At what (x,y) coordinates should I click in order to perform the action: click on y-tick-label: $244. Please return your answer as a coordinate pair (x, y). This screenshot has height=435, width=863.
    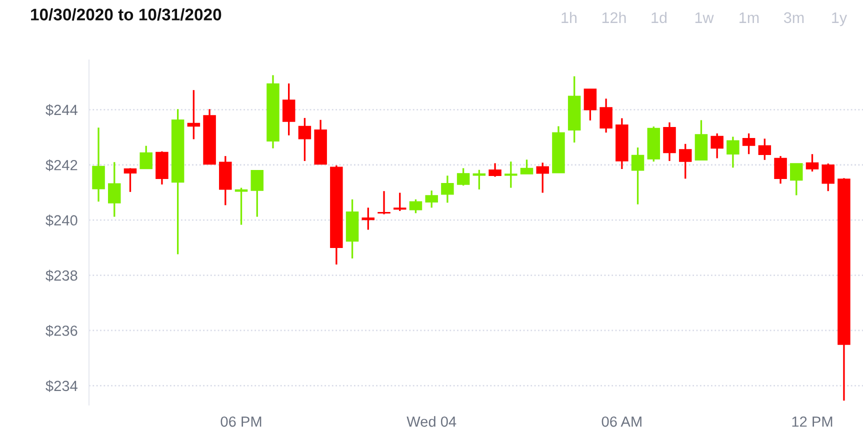
    Looking at the image, I should click on (62, 110).